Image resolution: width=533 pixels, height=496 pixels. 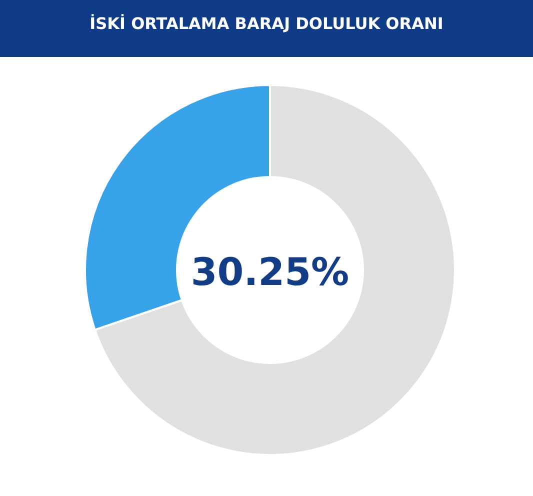 What do you see at coordinates (267, 23) in the screenshot?
I see `chart-title: İSKİ ORTALAMA BARAJ DOLULUK ORANI` at bounding box center [267, 23].